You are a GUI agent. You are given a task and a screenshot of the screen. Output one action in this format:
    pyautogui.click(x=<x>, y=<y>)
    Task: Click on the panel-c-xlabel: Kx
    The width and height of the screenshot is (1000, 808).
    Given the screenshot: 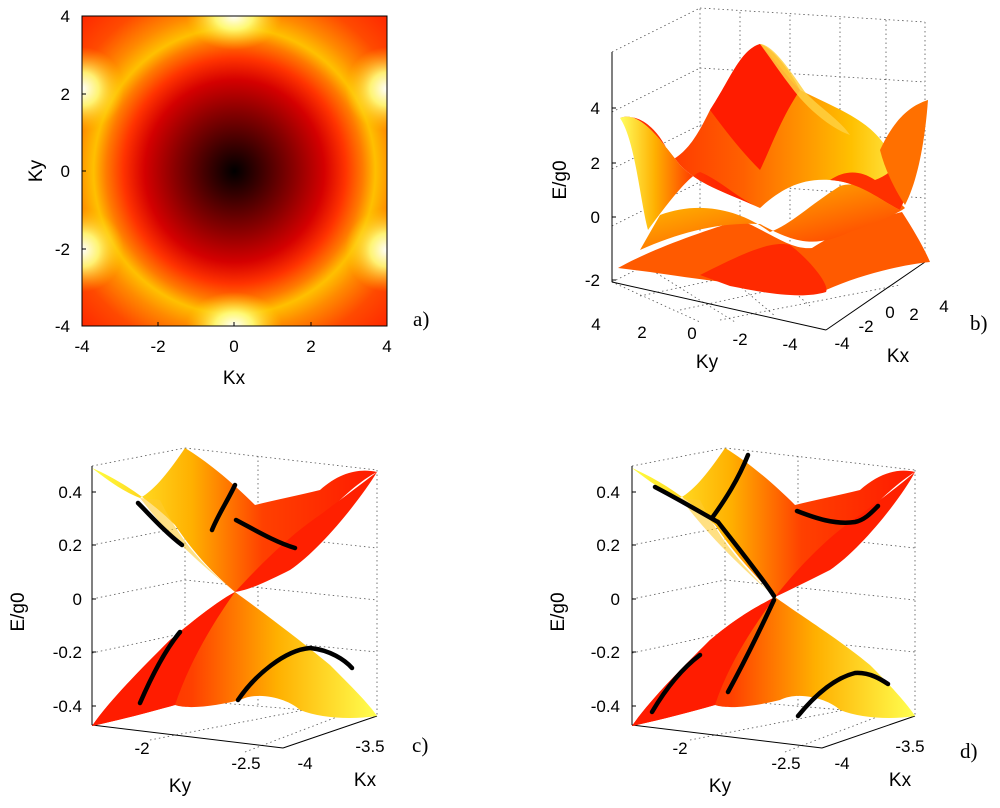 What is the action you would take?
    pyautogui.click(x=365, y=780)
    